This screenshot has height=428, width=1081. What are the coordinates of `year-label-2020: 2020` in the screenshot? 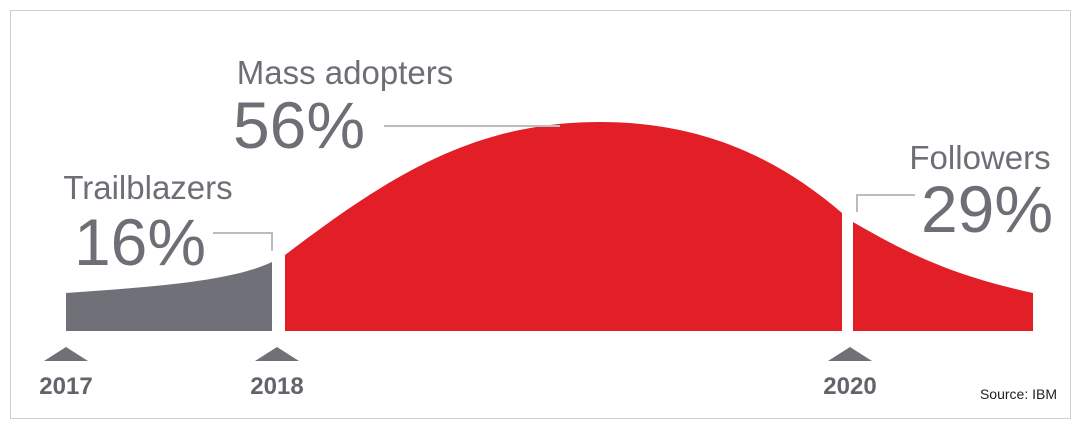 It's located at (849, 386).